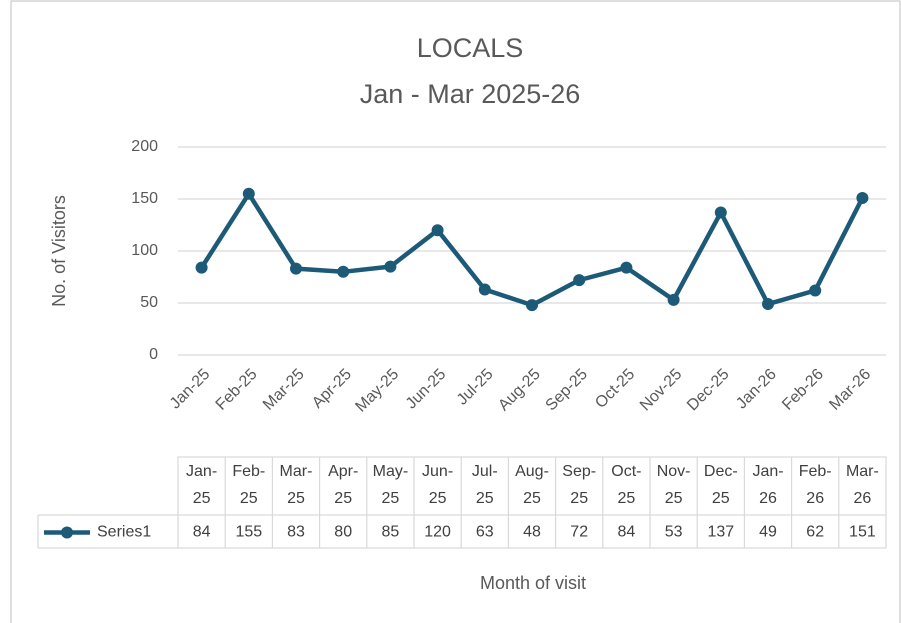 The image size is (901, 623). What do you see at coordinates (485, 532) in the screenshot?
I see `table-value: 63` at bounding box center [485, 532].